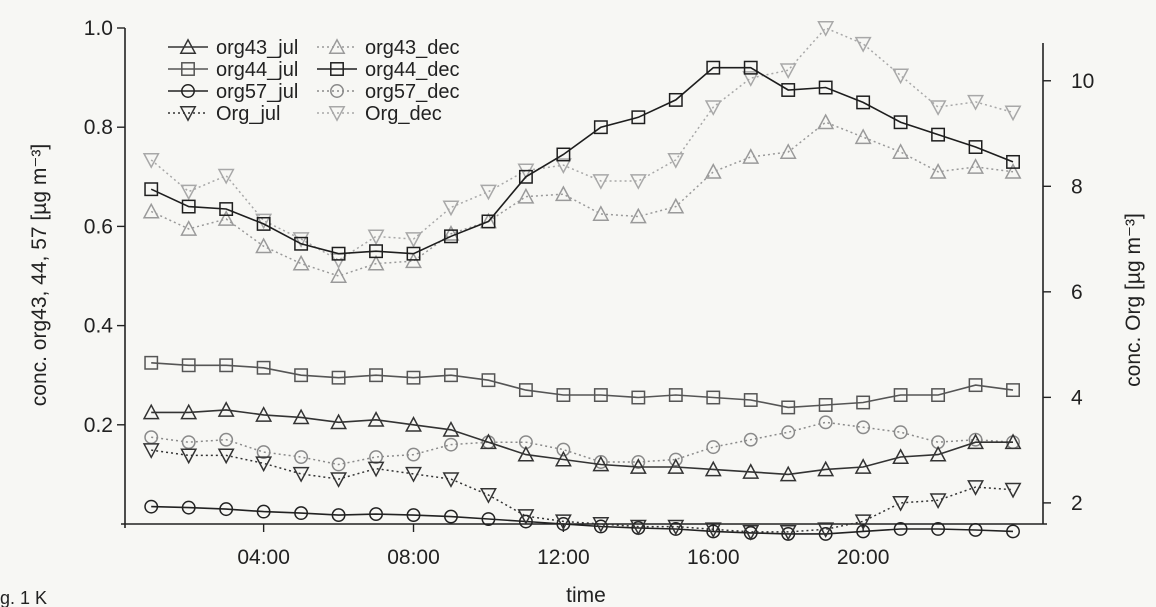  Describe the element at coordinates (98, 425) in the screenshot. I see `y-tick-label: 0.2` at that location.